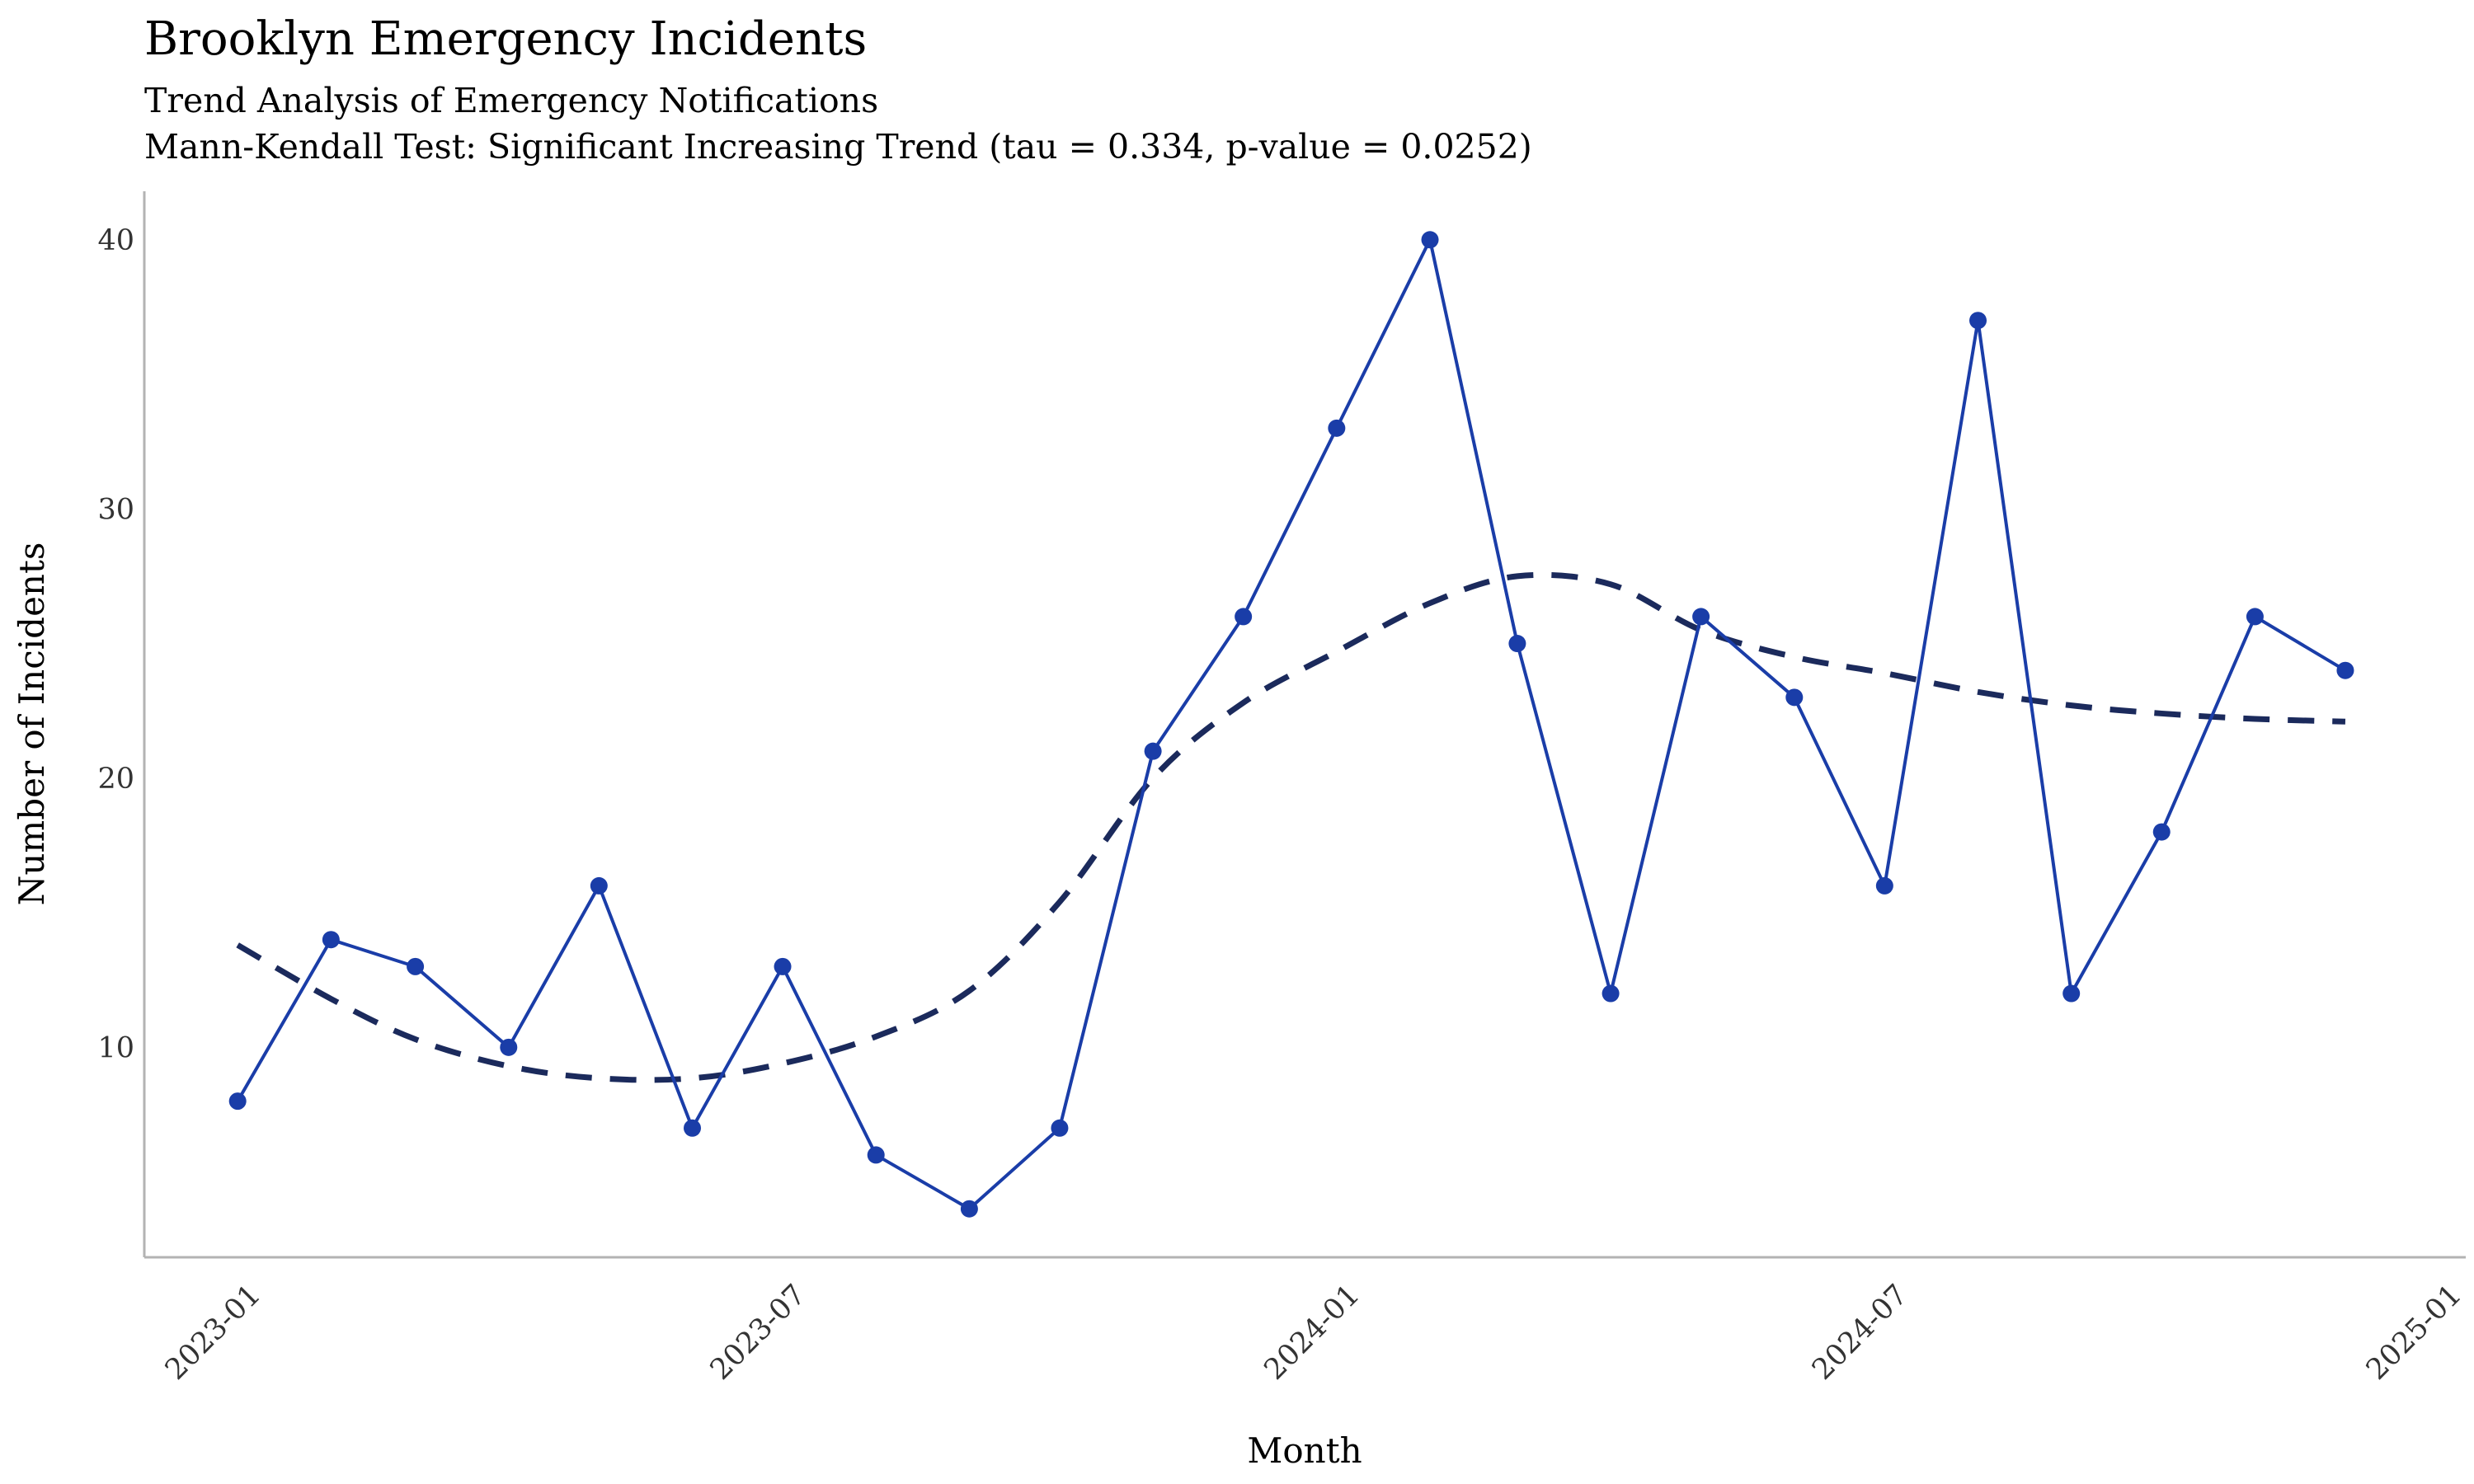 The height and width of the screenshot is (1484, 2474). I want to click on y-axis-title: Number of Incidents, so click(32, 724).